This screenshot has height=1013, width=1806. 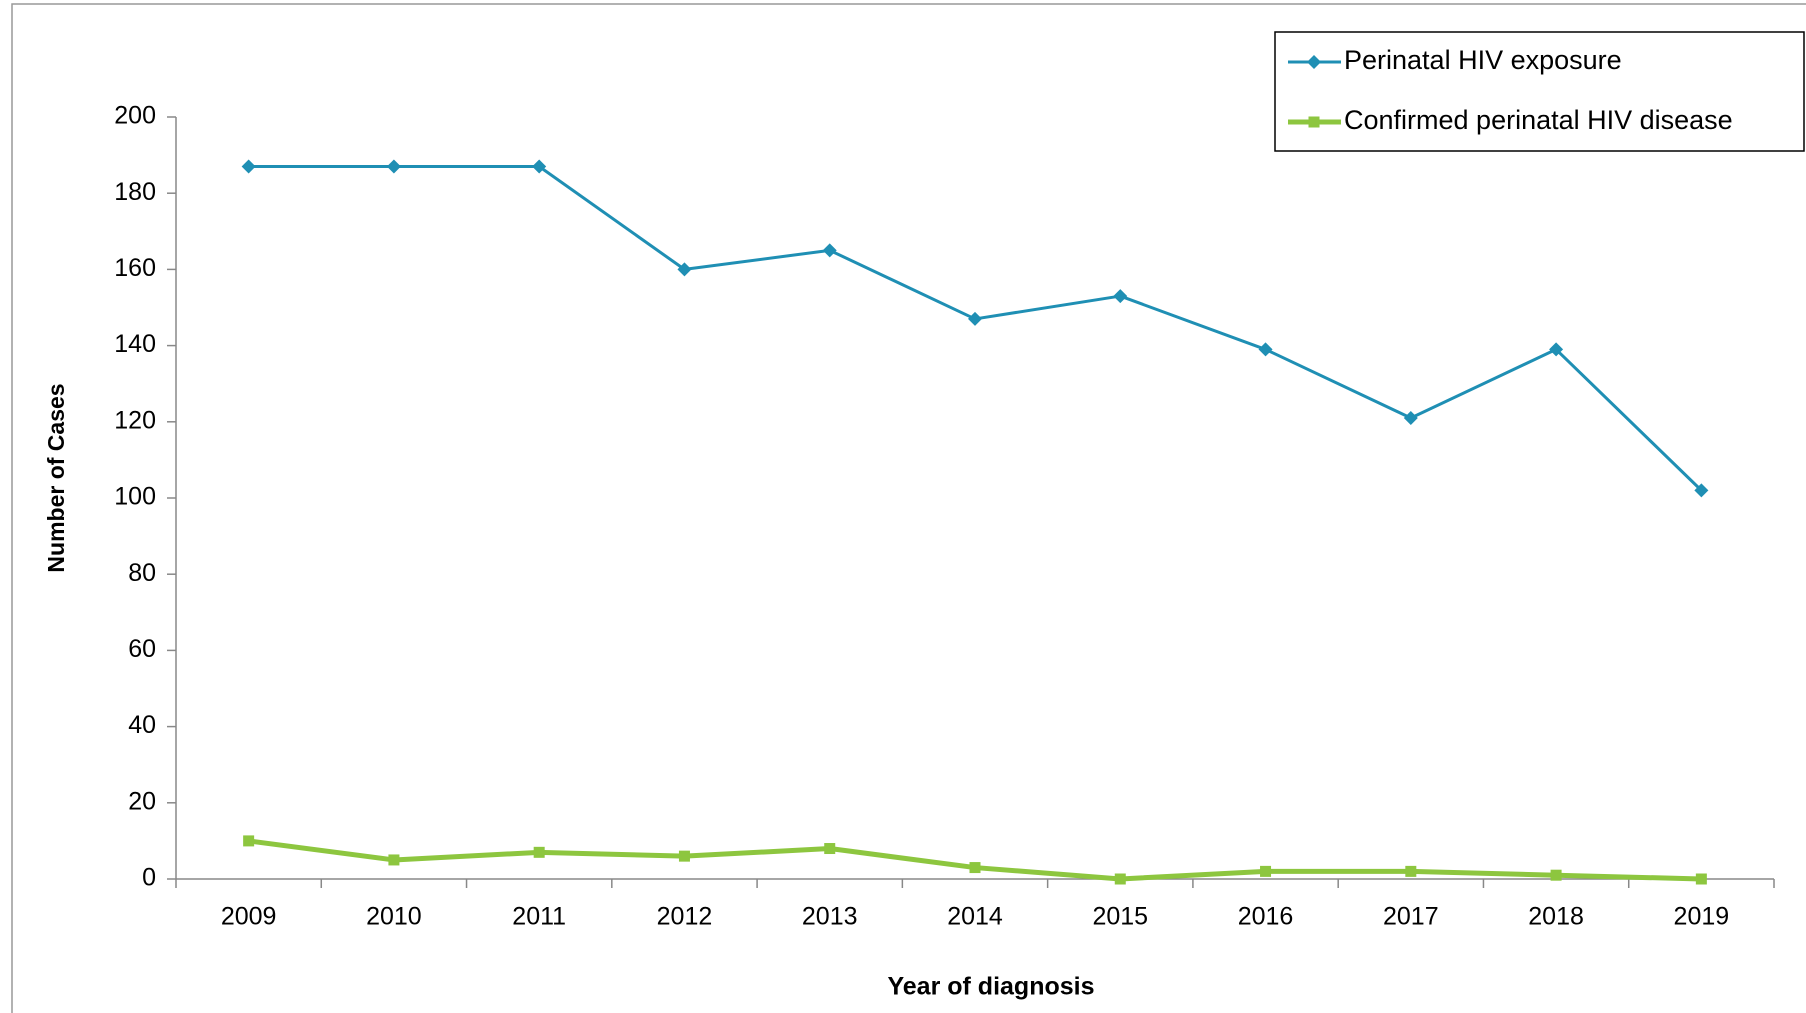 I want to click on y-tick-label: 20, so click(x=142, y=801).